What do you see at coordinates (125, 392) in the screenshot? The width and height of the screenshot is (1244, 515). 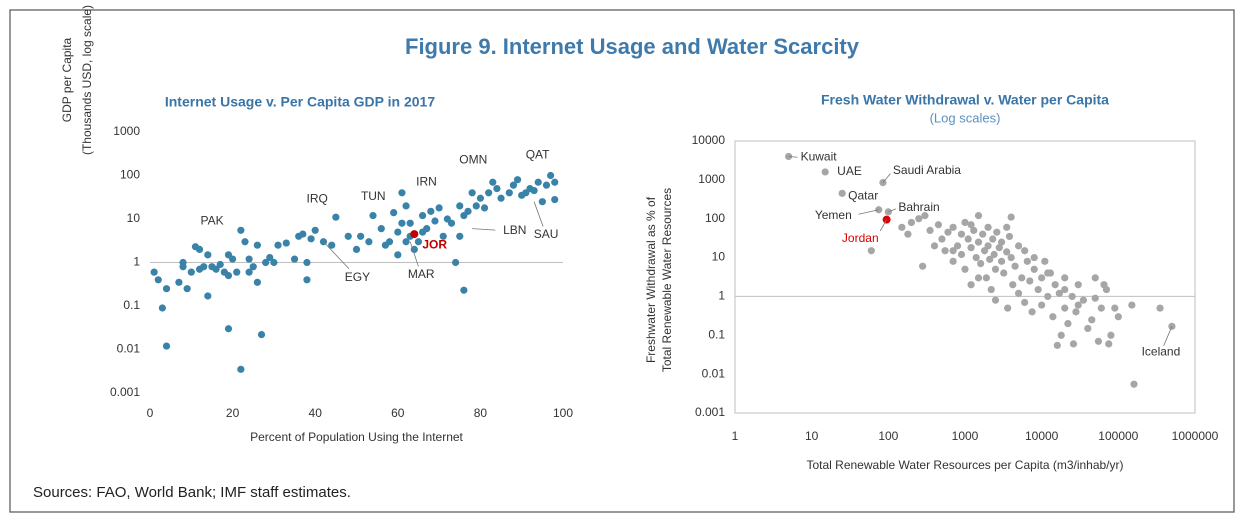 I see `y-tick-label: 0.001` at bounding box center [125, 392].